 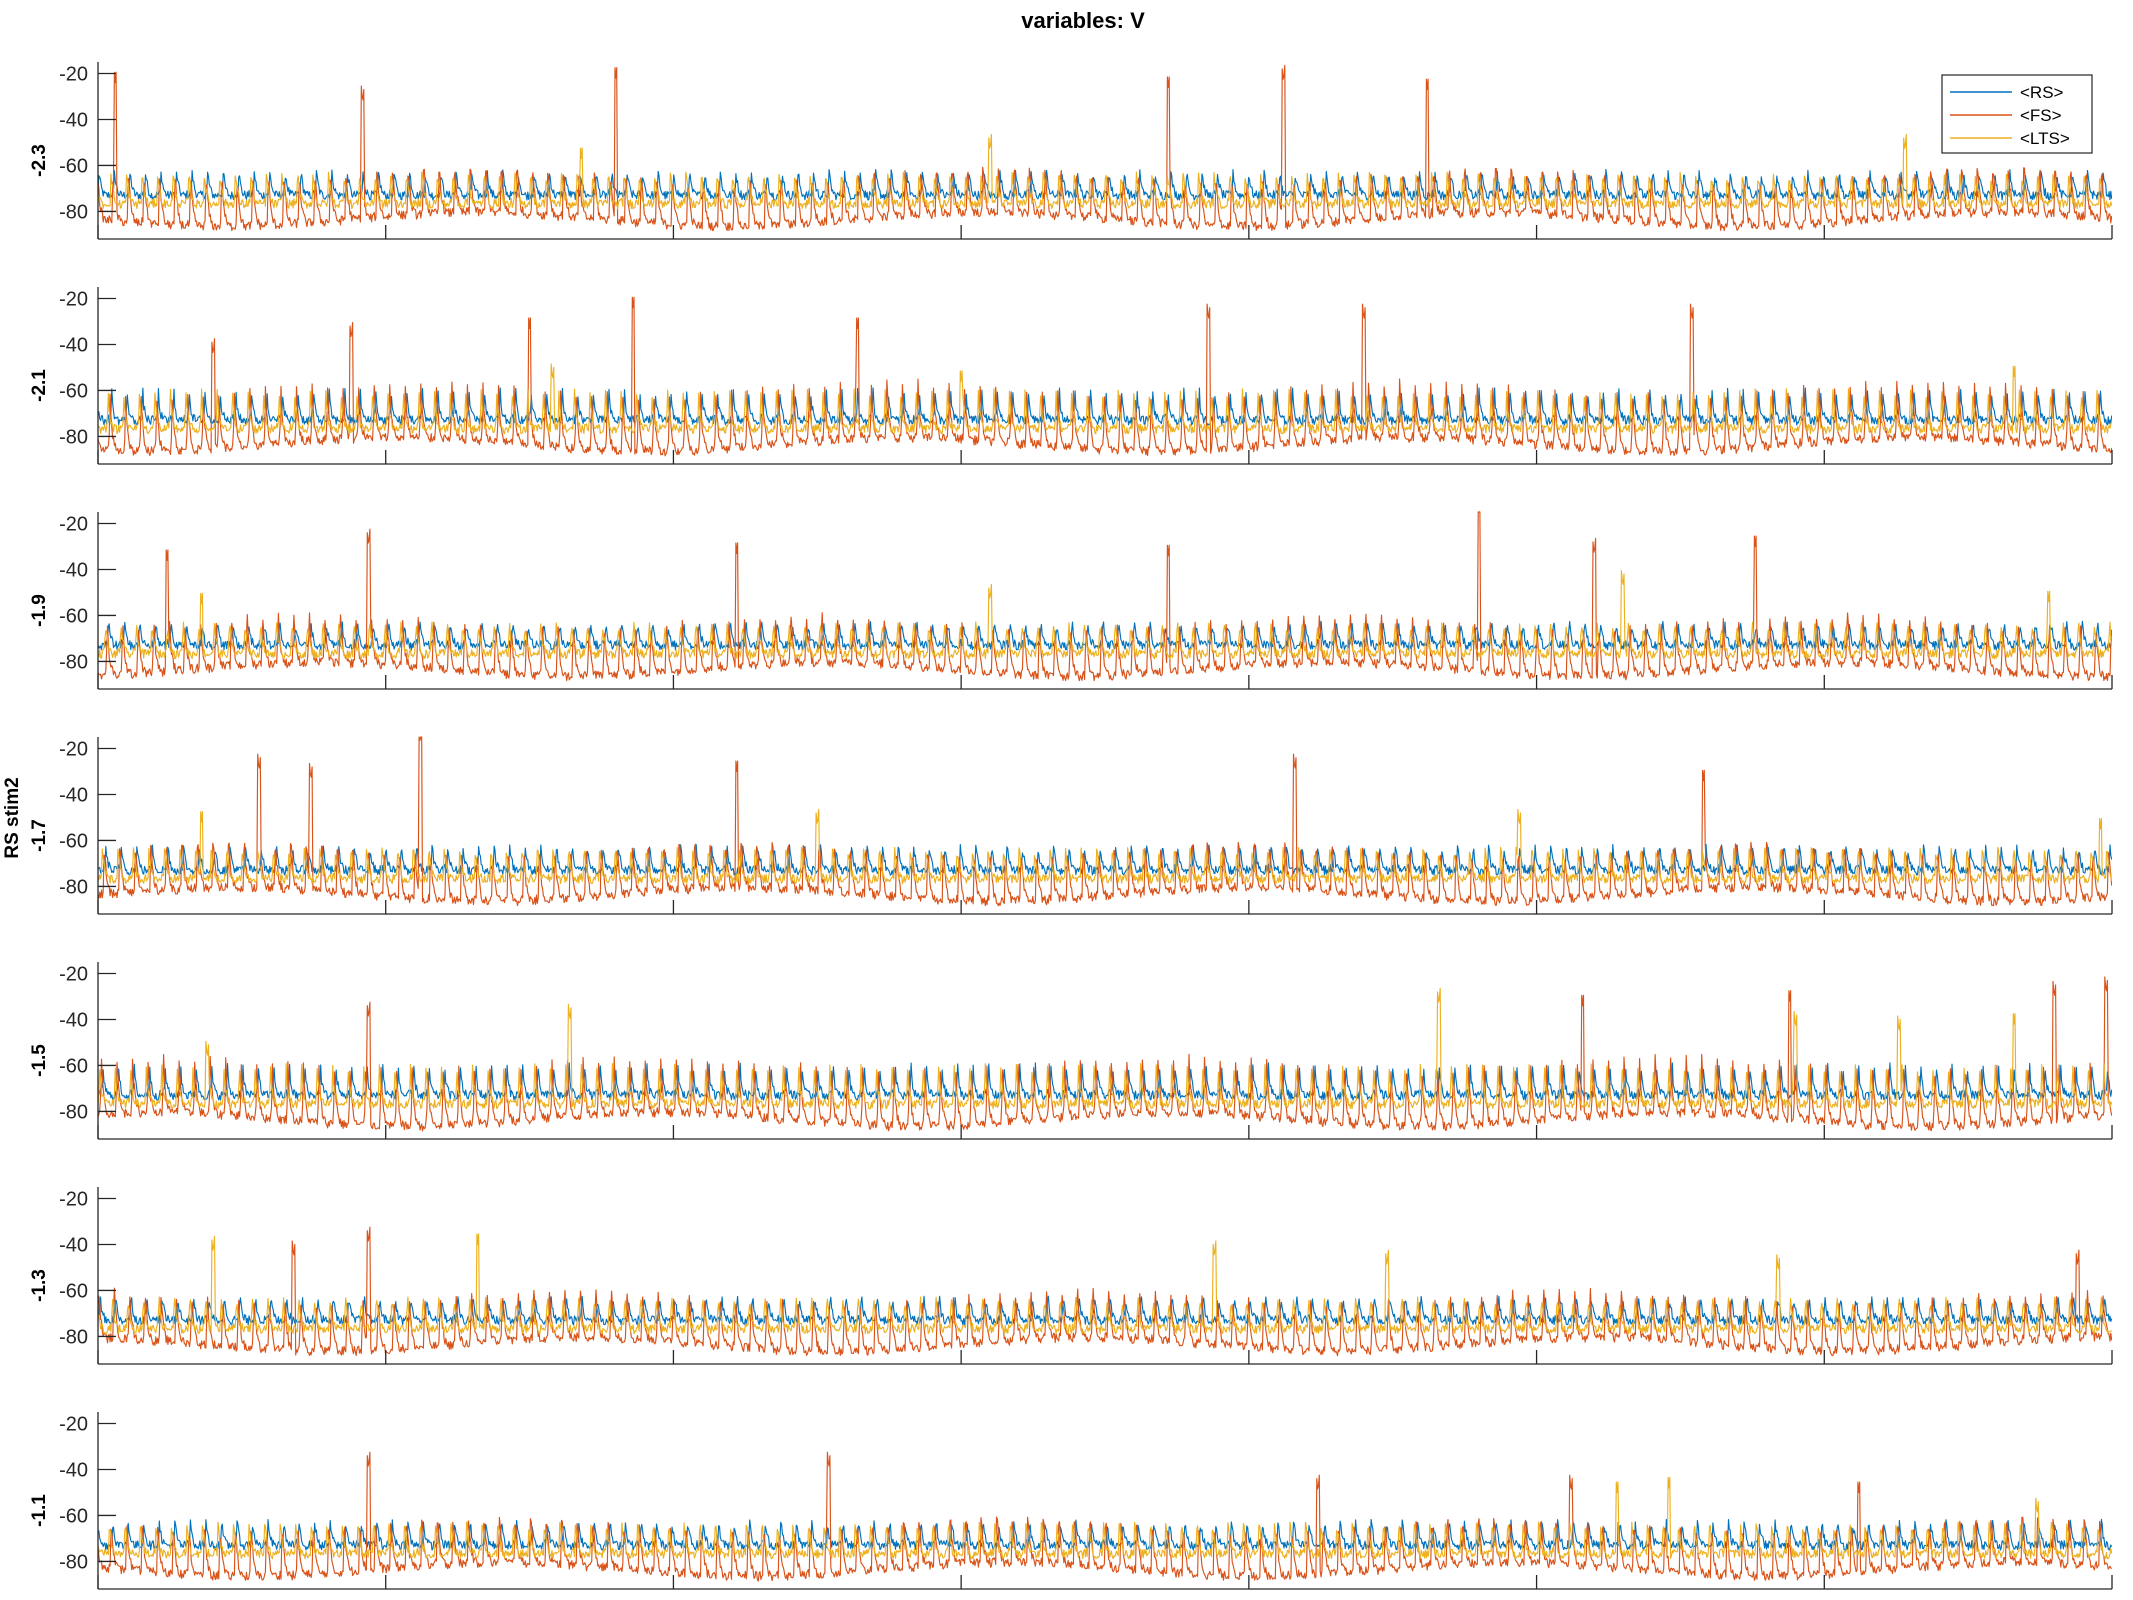 What do you see at coordinates (2042, 92) in the screenshot?
I see `legend-entry: <RS>` at bounding box center [2042, 92].